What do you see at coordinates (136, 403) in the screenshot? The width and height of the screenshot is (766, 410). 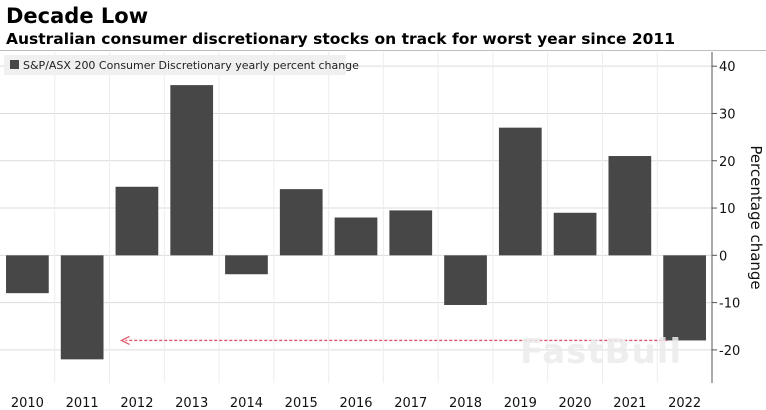 I see `x-tick-label: 2012` at bounding box center [136, 403].